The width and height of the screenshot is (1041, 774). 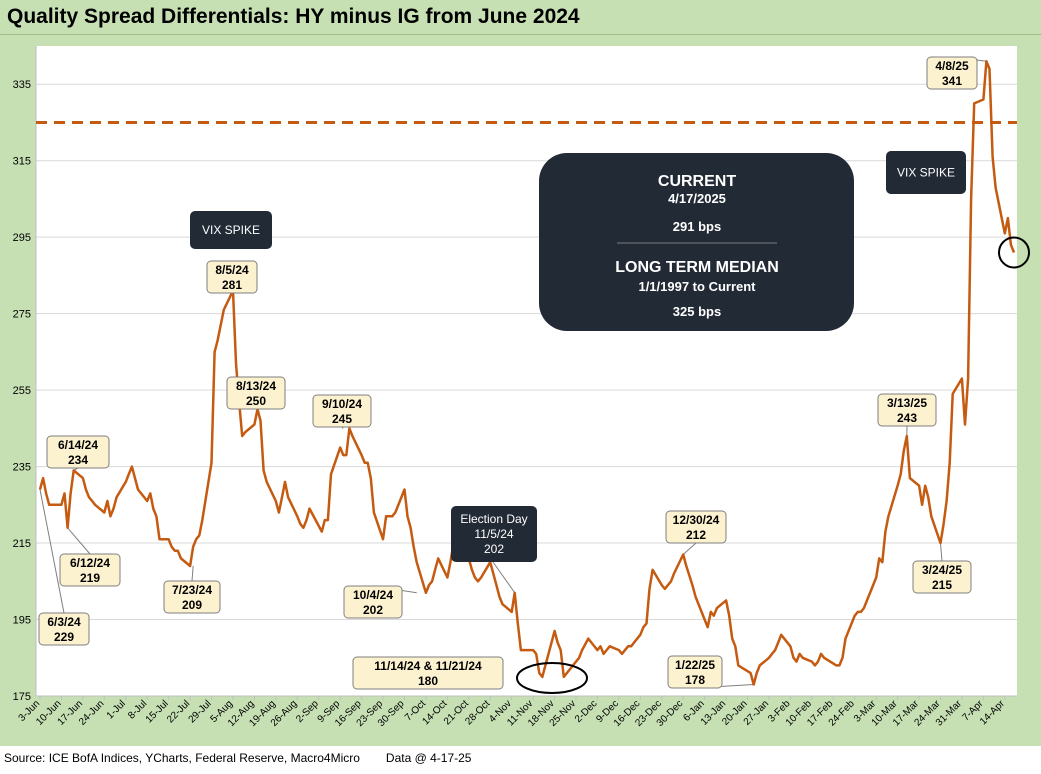 What do you see at coordinates (697, 286) in the screenshot?
I see `median-range: 1/1/1997 to Current` at bounding box center [697, 286].